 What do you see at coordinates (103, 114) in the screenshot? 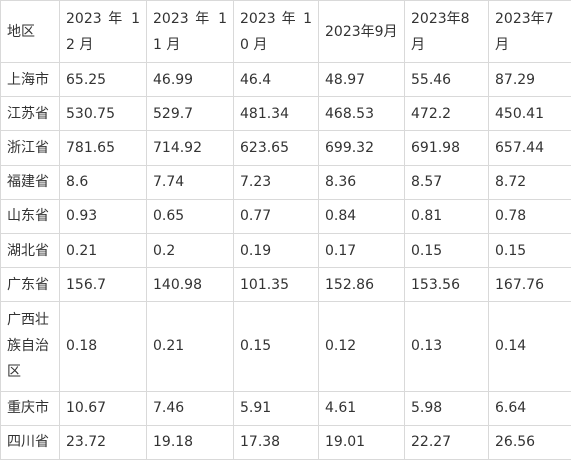
I see `value-cell: 530.75` at bounding box center [103, 114].